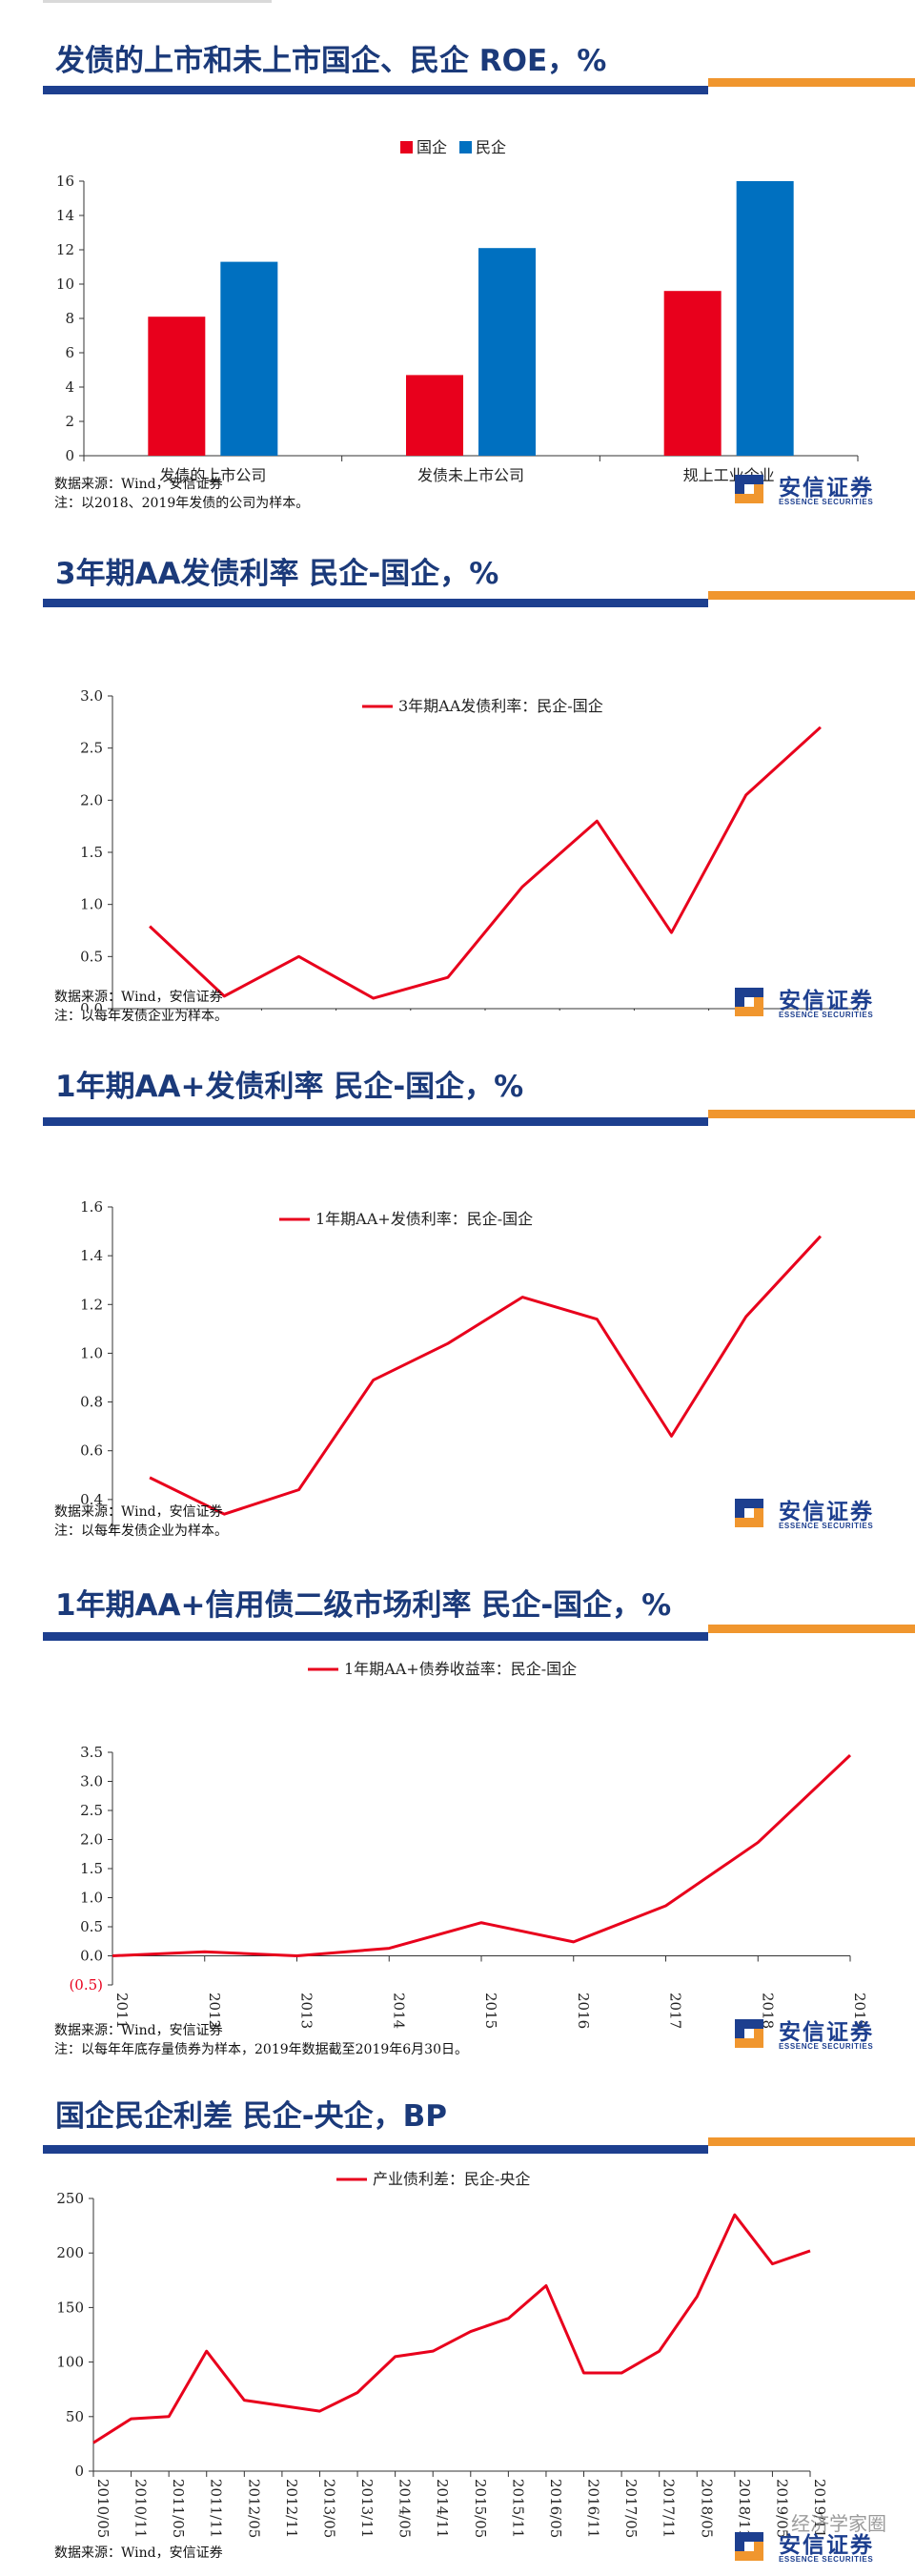 Image resolution: width=915 pixels, height=2576 pixels. I want to click on chart-note: 注：以2018、2019年发债的公司为样本。, so click(182, 503).